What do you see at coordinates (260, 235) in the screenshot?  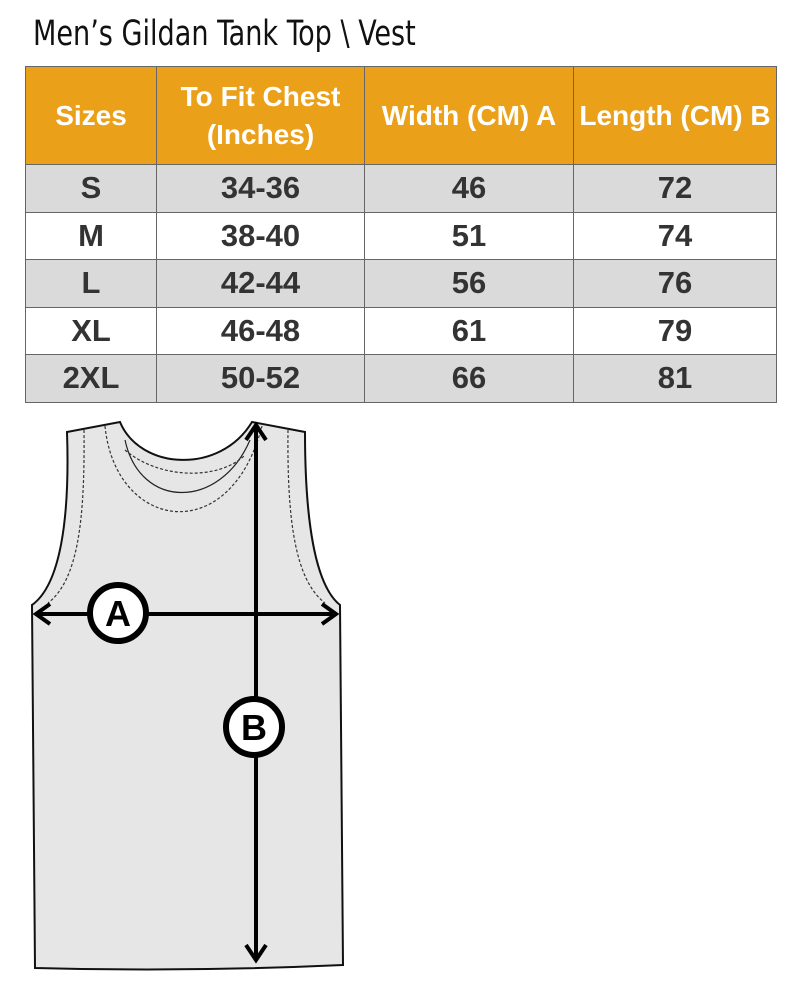 I see `chest-cell: 38-40` at bounding box center [260, 235].